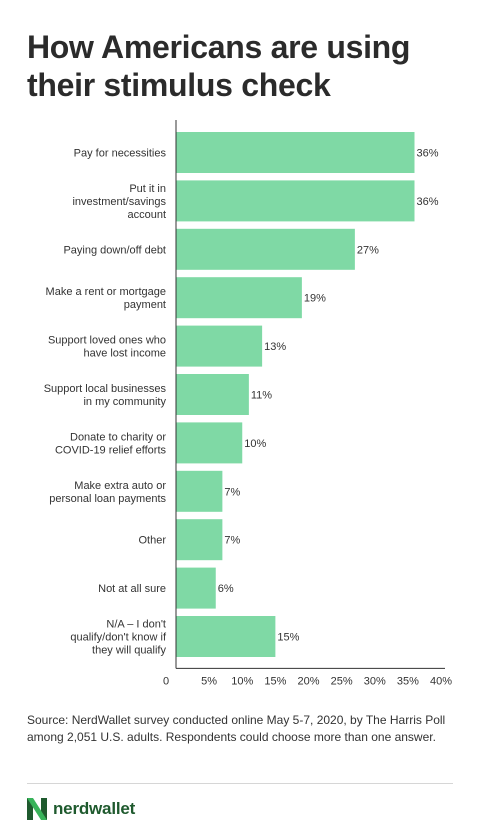 This screenshot has width=480, height=833. I want to click on x-tick-label: 0, so click(166, 681).